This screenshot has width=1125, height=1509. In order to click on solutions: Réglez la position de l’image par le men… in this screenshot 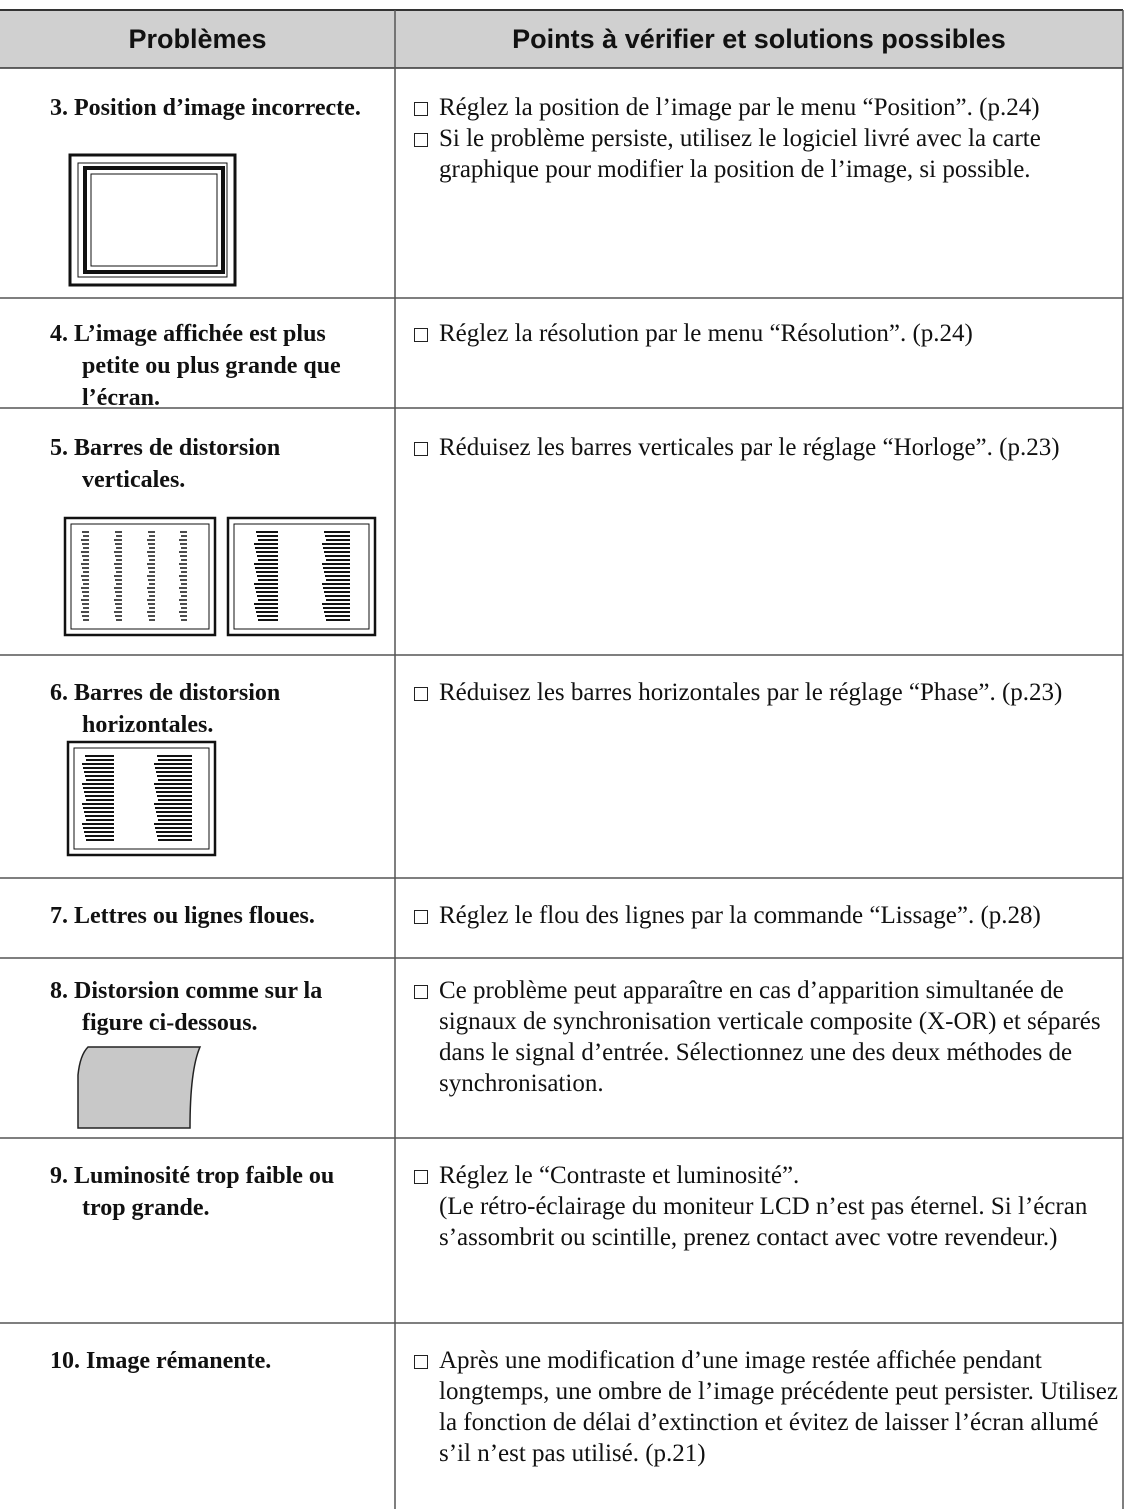, I will do `click(766, 138)`.